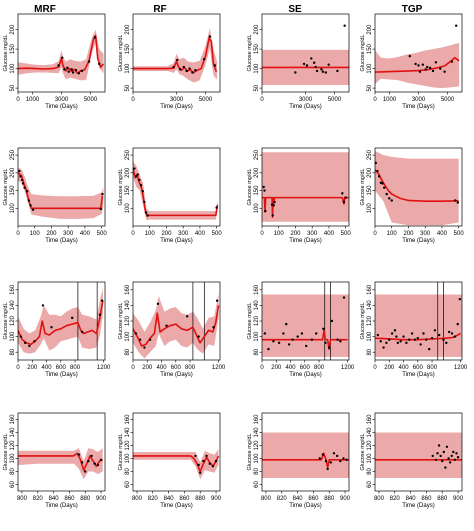 Image resolution: width=474 pixels, height=531 pixels. I want to click on x-tick-label: 800, so click(190, 368).